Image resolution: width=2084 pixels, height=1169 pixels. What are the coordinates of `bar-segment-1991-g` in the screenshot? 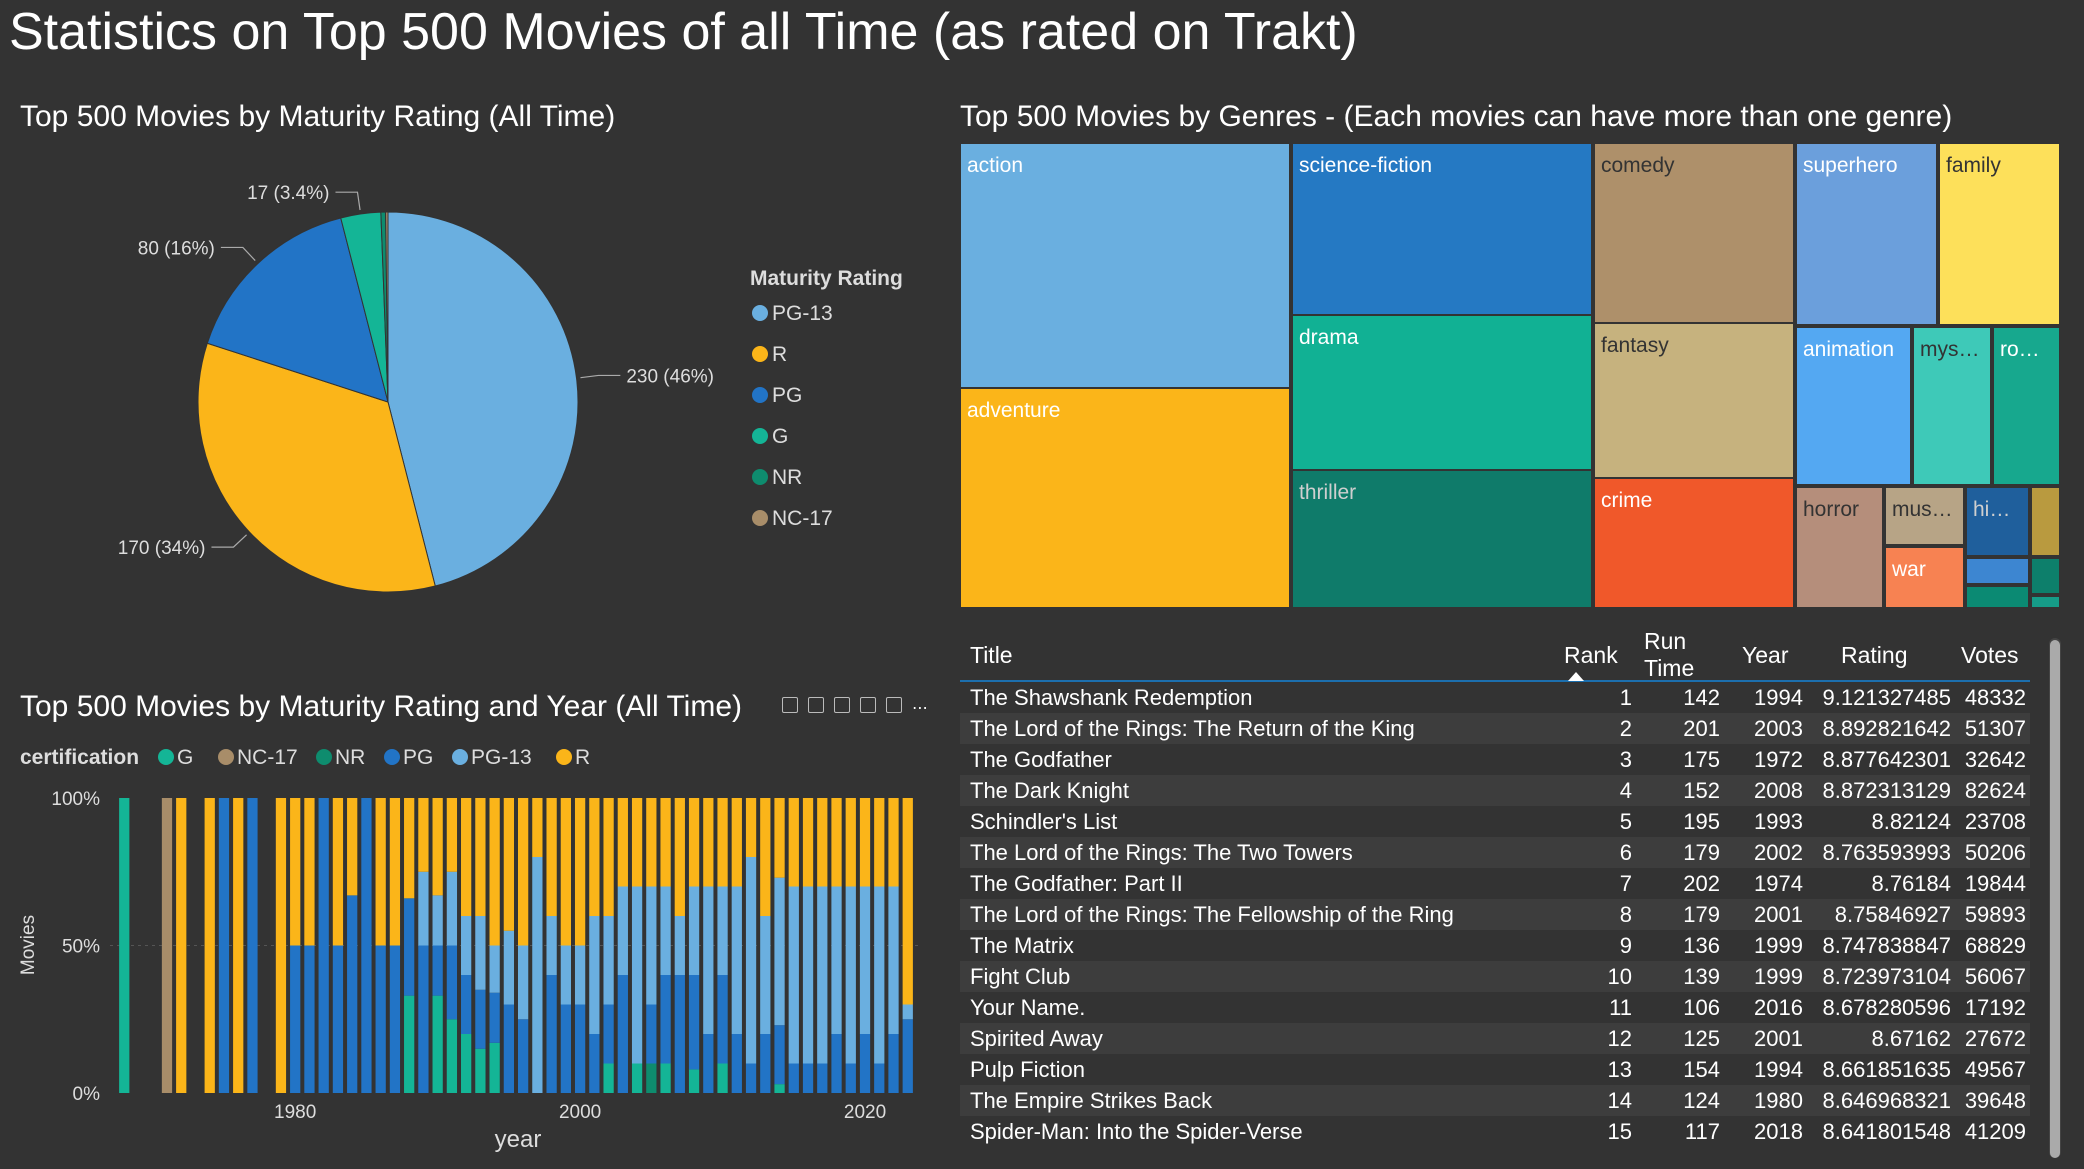 It's located at (452, 1056).